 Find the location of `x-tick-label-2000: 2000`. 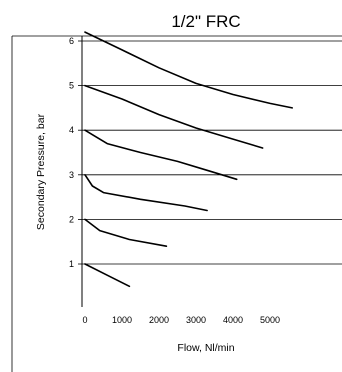

x-tick-label-2000: 2000 is located at coordinates (159, 320).